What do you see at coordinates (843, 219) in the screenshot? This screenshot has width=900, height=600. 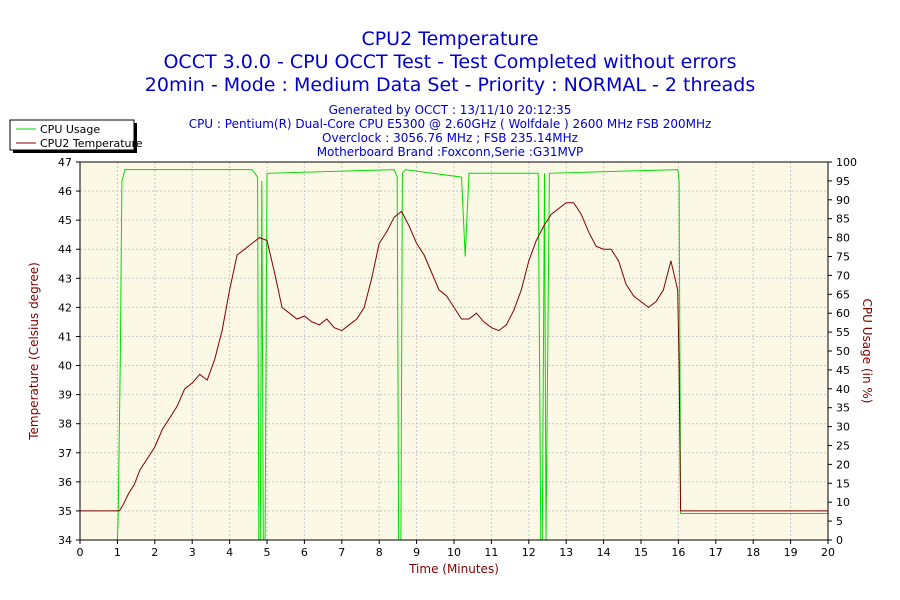 I see `y-right-tick-label: 85` at bounding box center [843, 219].